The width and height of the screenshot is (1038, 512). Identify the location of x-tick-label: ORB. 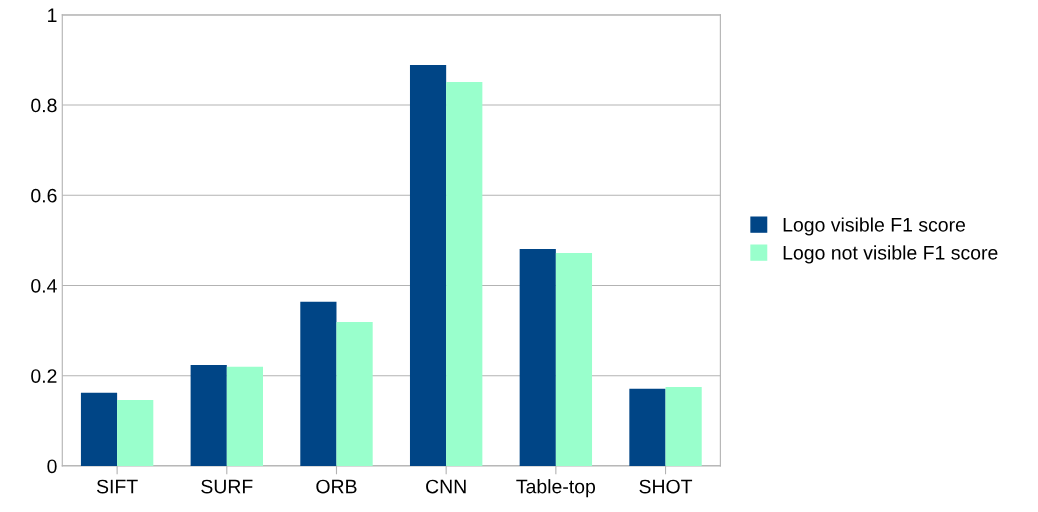
(336, 486).